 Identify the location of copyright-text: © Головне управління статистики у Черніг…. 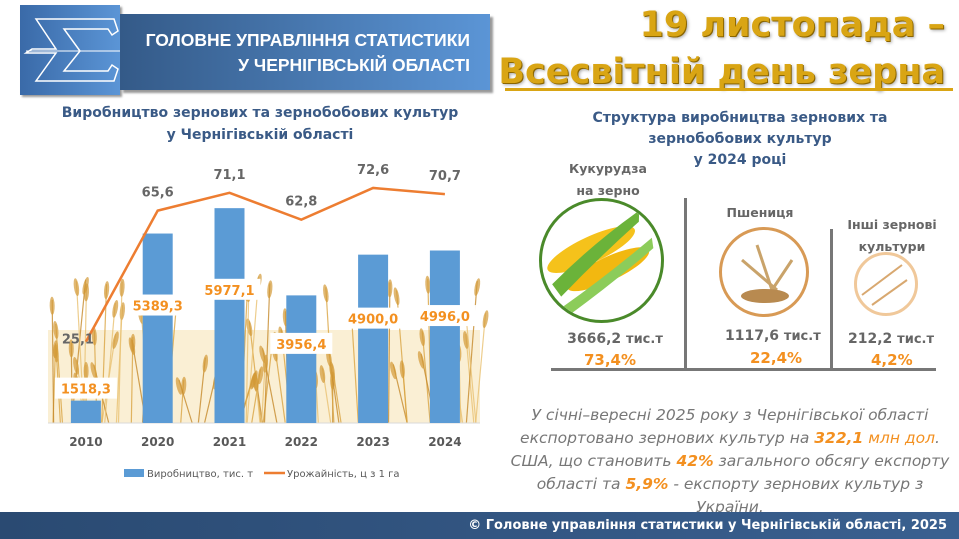
(707, 525).